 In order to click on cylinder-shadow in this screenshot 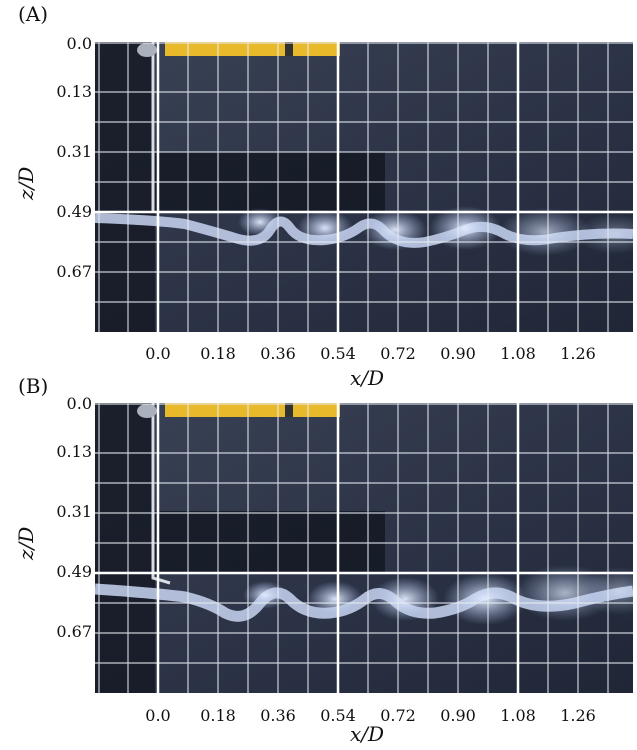, I will do `click(270, 542)`.